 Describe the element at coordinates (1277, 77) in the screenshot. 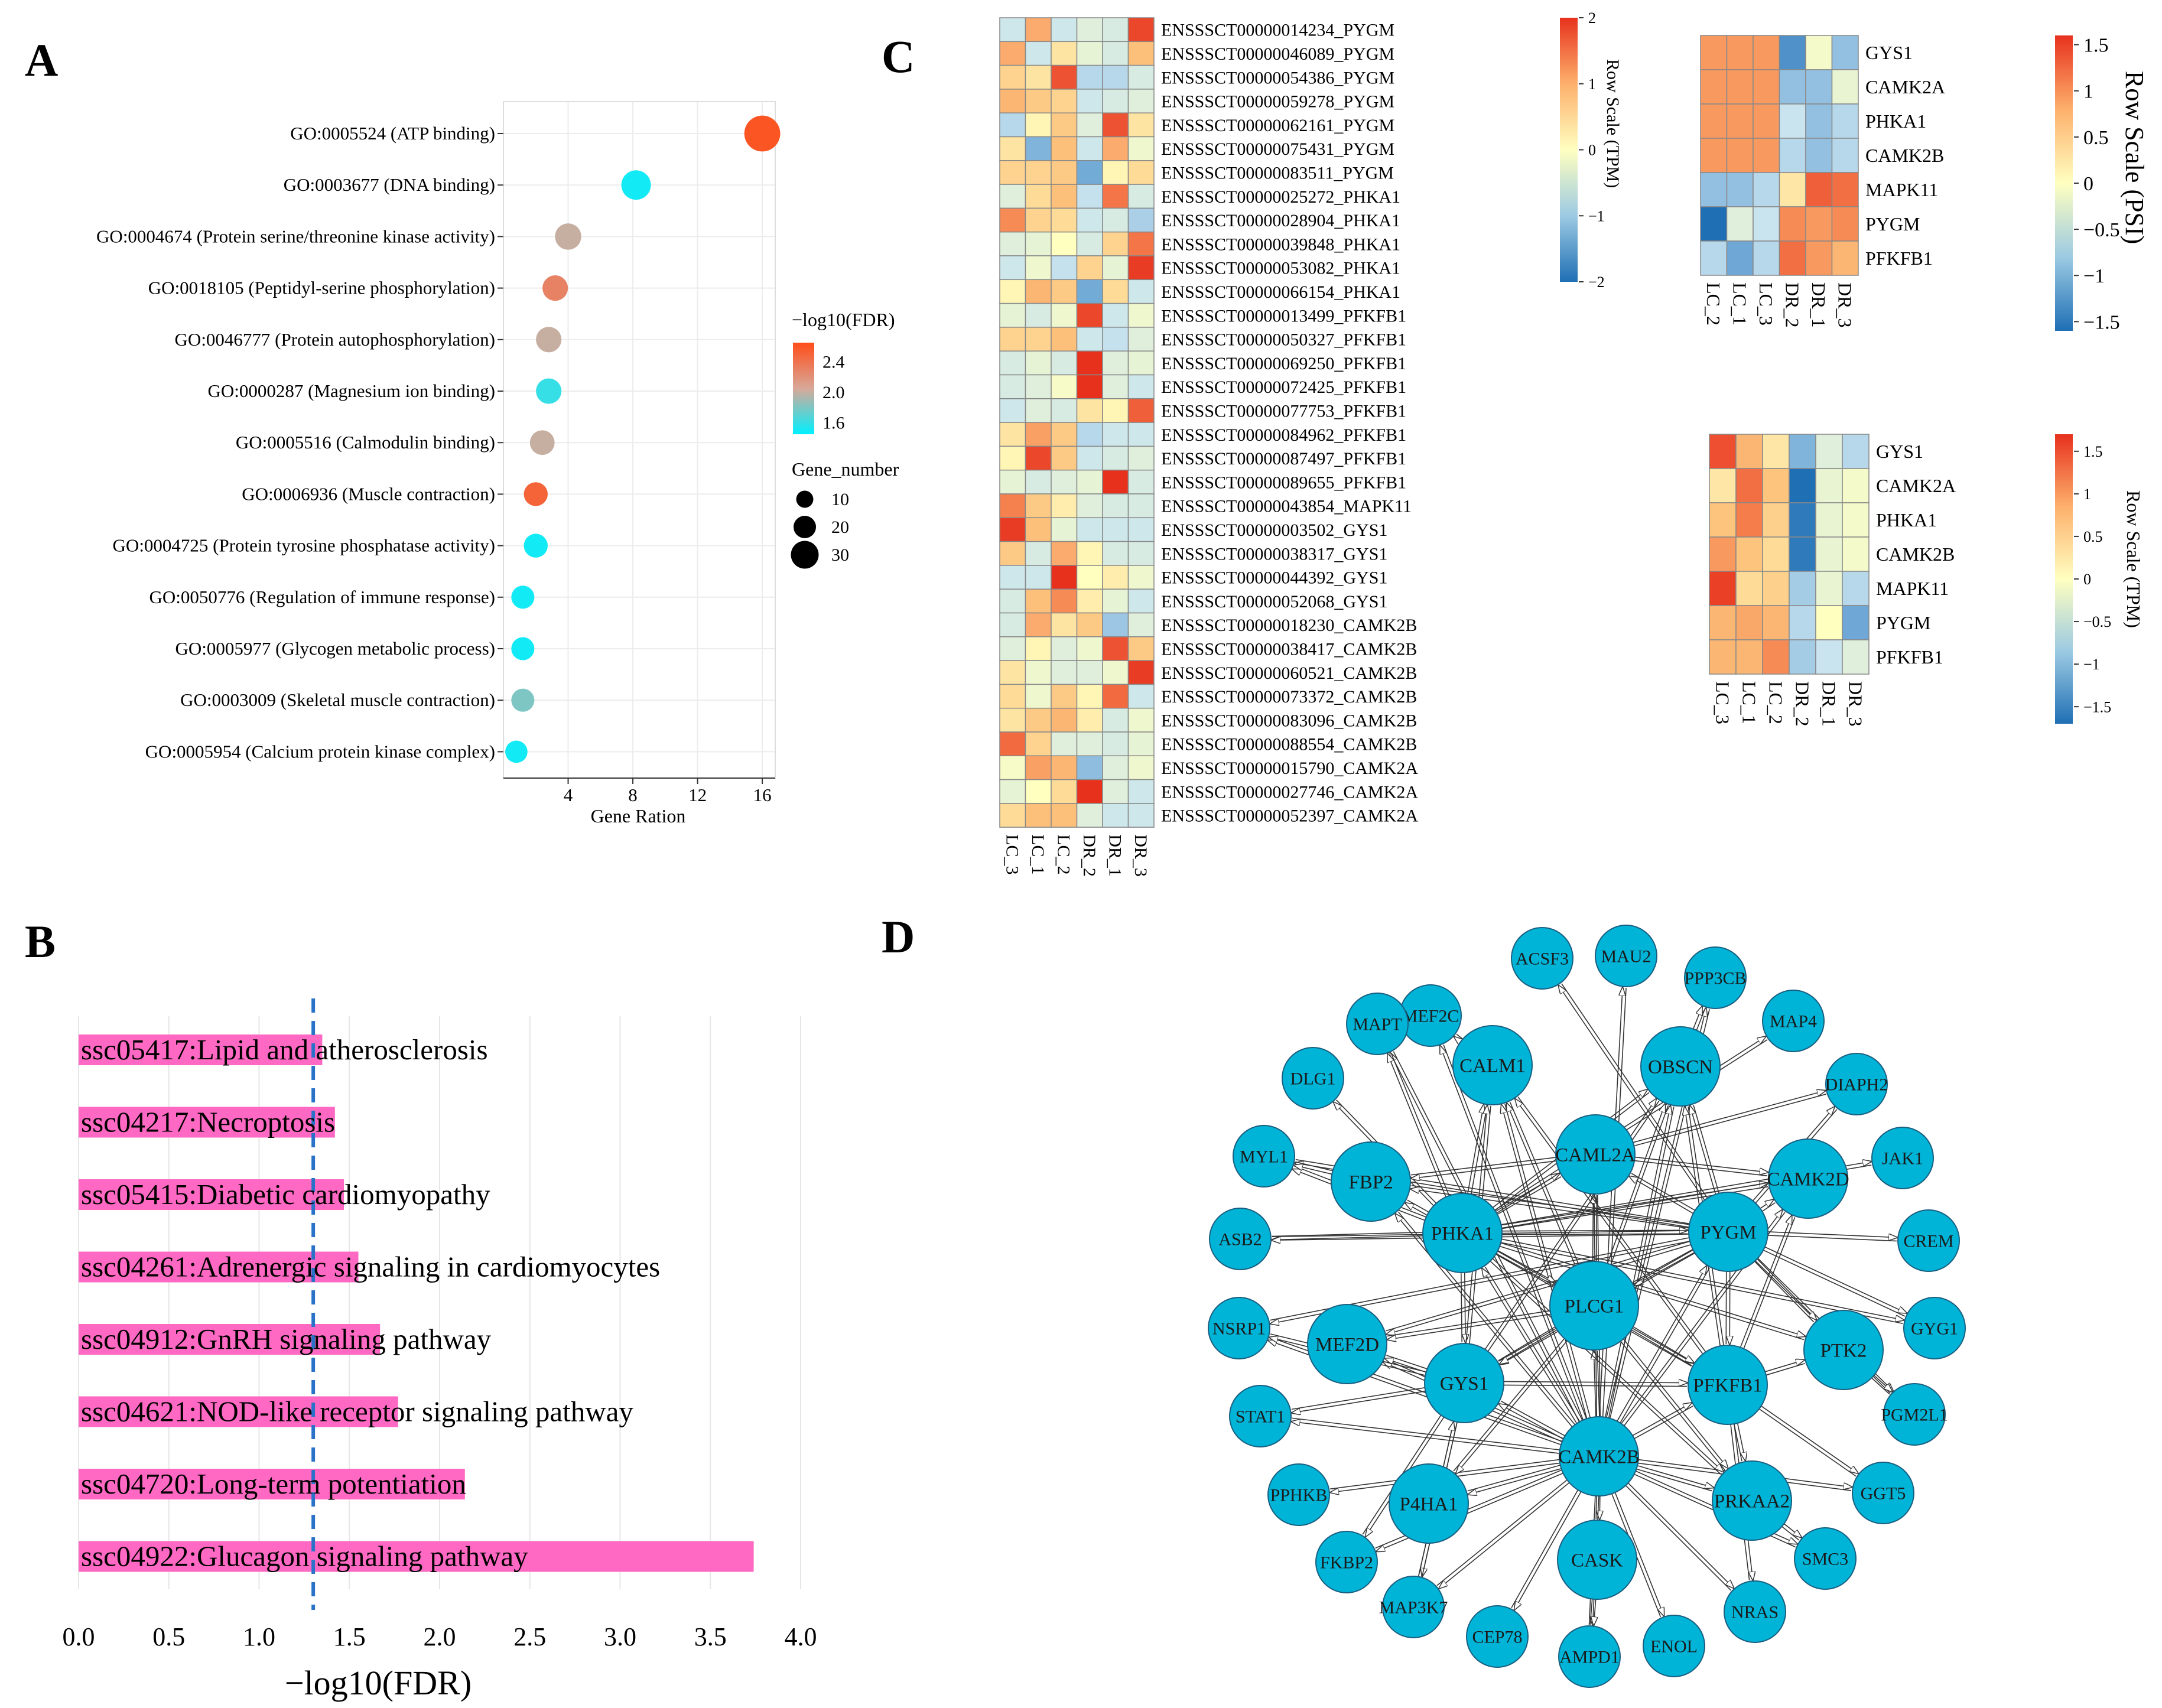

I see `heatmap-row-label: ENSSSCT00000054386_PYGM` at that location.